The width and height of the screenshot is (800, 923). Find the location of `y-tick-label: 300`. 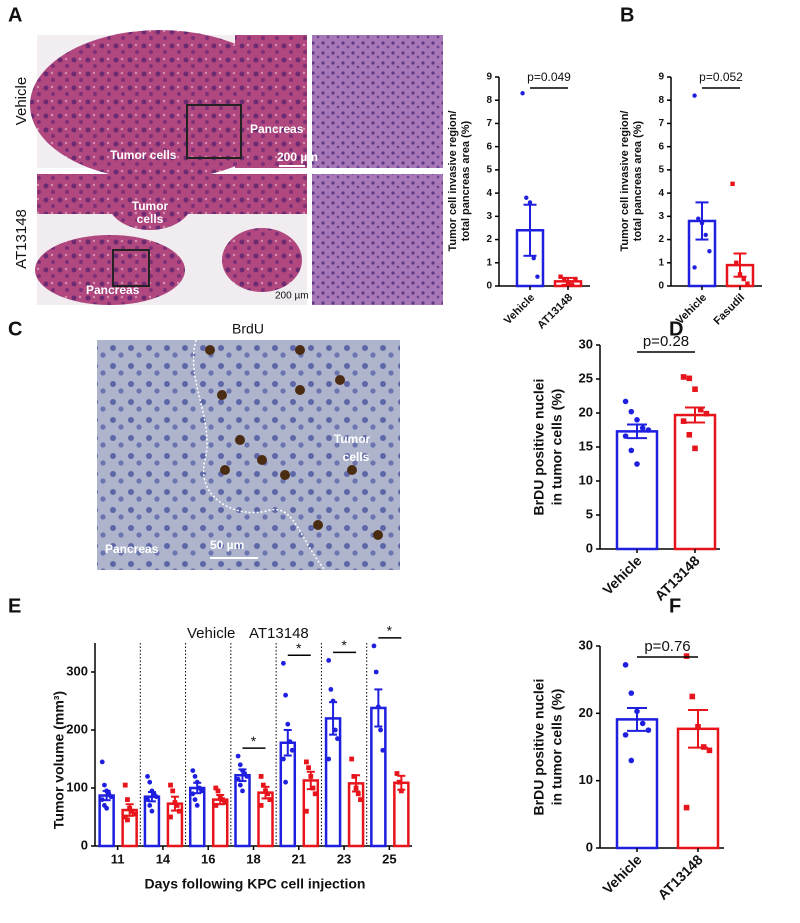

y-tick-label: 300 is located at coordinates (77, 670).